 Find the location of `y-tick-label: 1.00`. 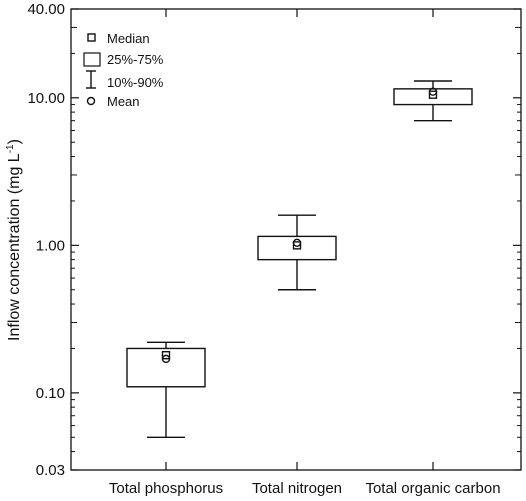

y-tick-label: 1.00 is located at coordinates (50, 245).